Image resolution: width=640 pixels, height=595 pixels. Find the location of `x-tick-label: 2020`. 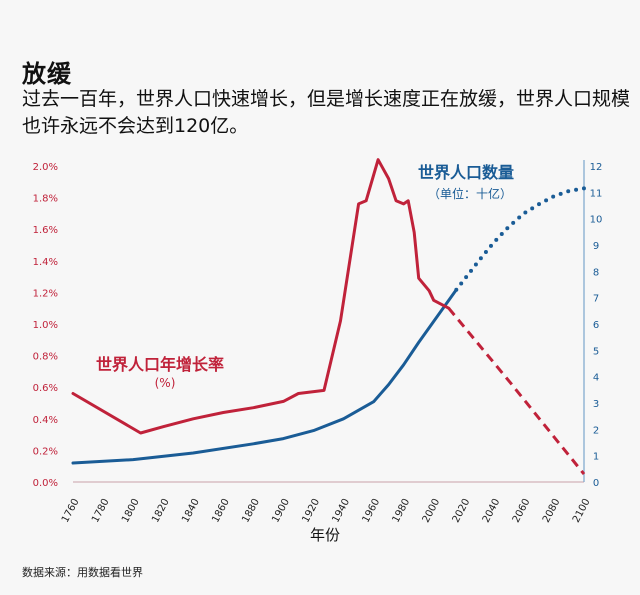

x-tick-label: 2020 is located at coordinates (462, 511).